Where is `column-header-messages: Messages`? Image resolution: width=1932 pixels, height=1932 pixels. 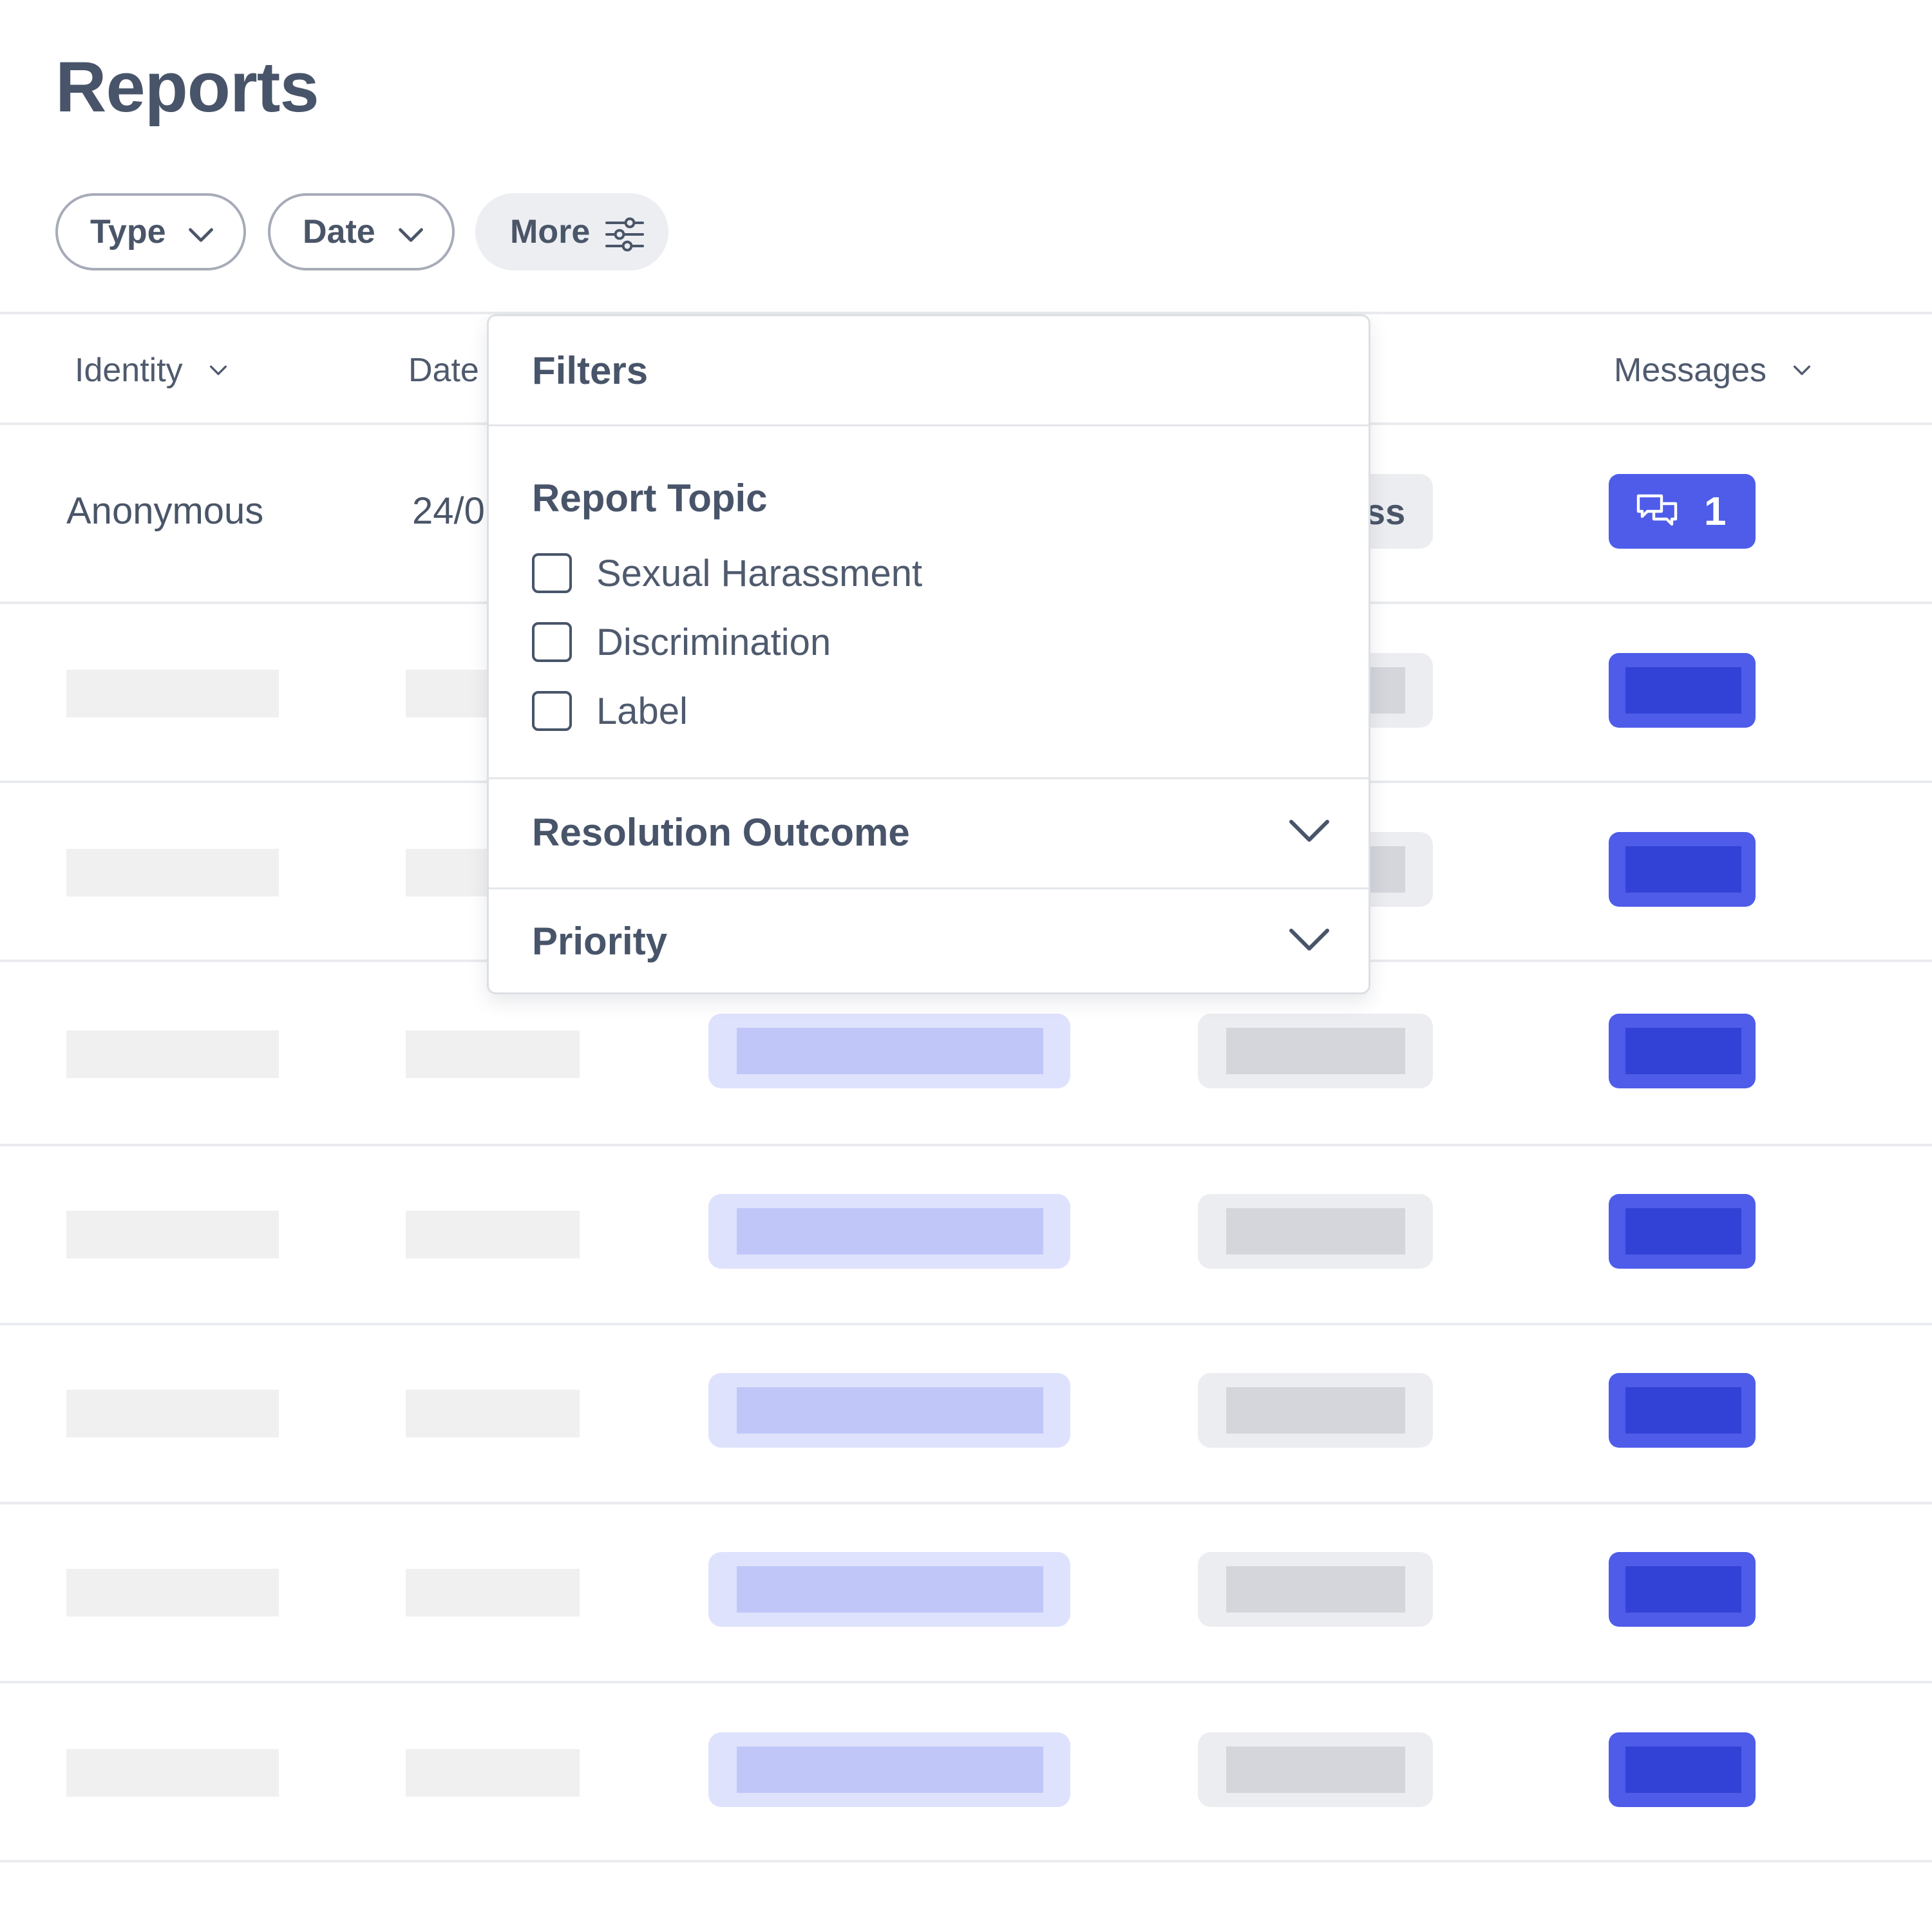 column-header-messages: Messages is located at coordinates (1713, 370).